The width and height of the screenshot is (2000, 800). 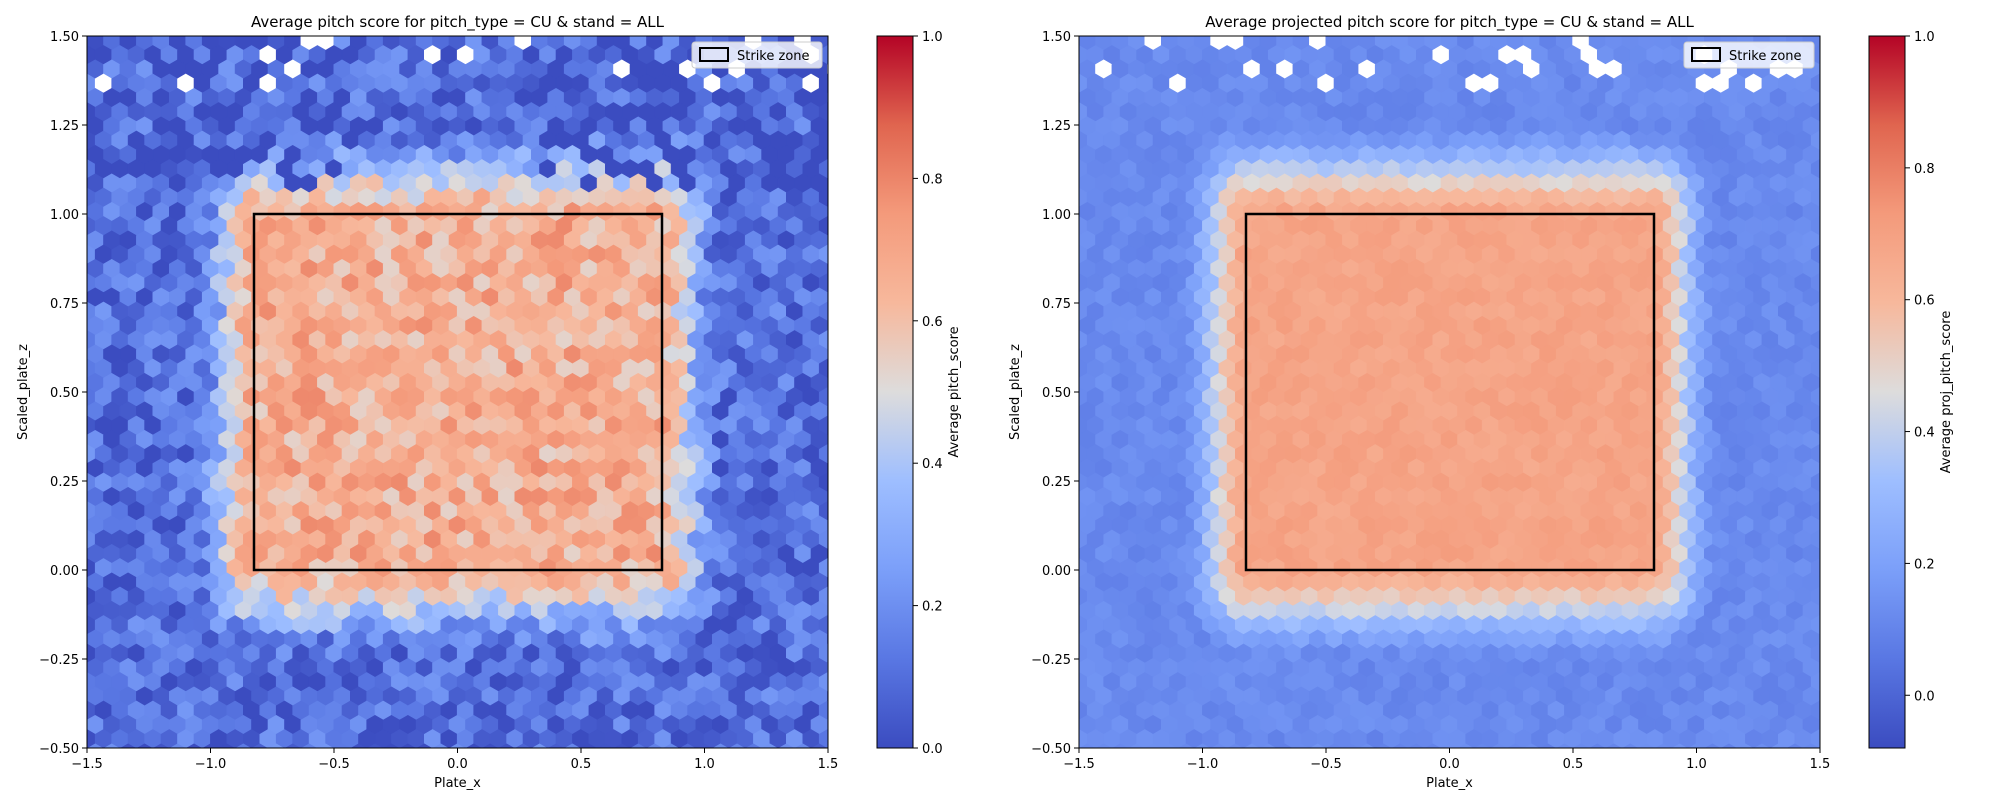 I want to click on y-tick-label: −0.50, so click(x=59, y=749).